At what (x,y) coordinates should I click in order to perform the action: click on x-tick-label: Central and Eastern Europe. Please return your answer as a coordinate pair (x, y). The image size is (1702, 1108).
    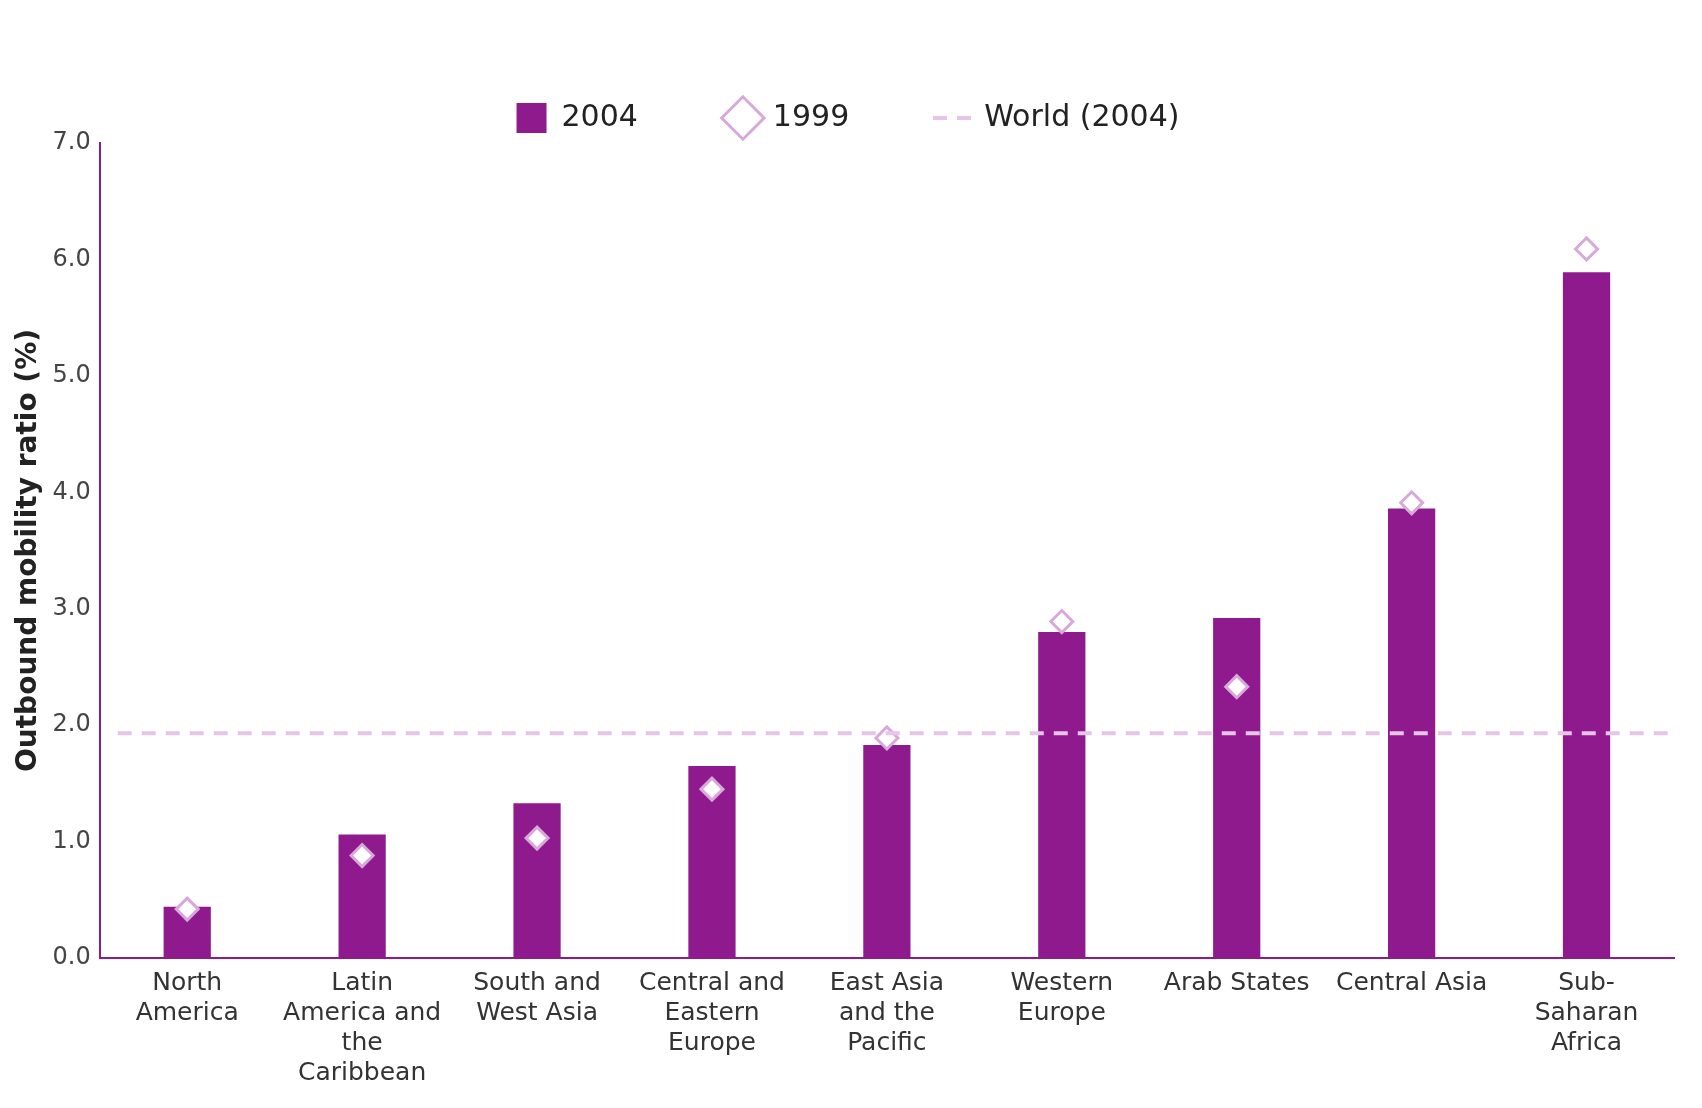
    Looking at the image, I should click on (711, 1011).